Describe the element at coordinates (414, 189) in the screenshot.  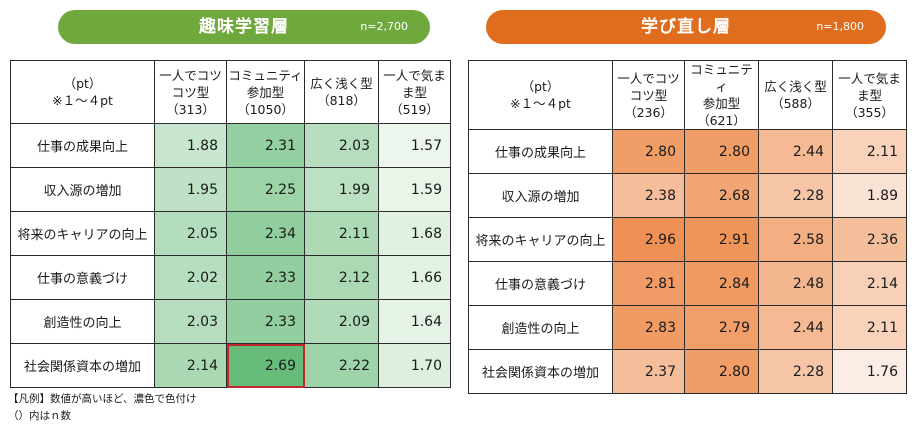
I see `value-cell: 1.59` at that location.